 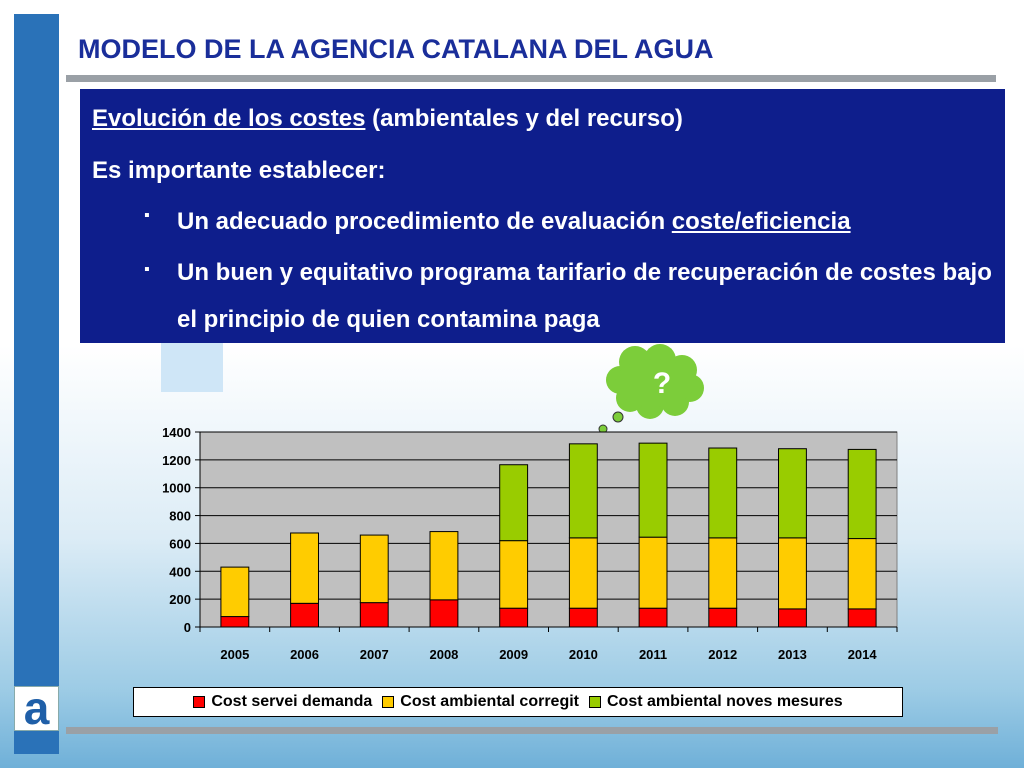 What do you see at coordinates (176, 460) in the screenshot?
I see `y-tick-label: 1200` at bounding box center [176, 460].